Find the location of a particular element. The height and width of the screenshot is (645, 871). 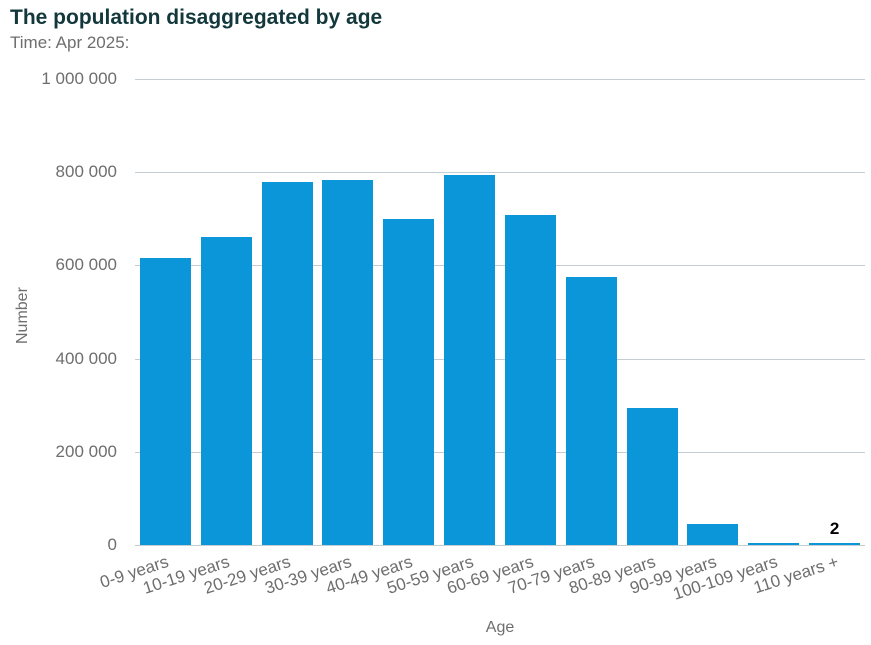

y-tick-label: 600 000 is located at coordinates (86, 265).